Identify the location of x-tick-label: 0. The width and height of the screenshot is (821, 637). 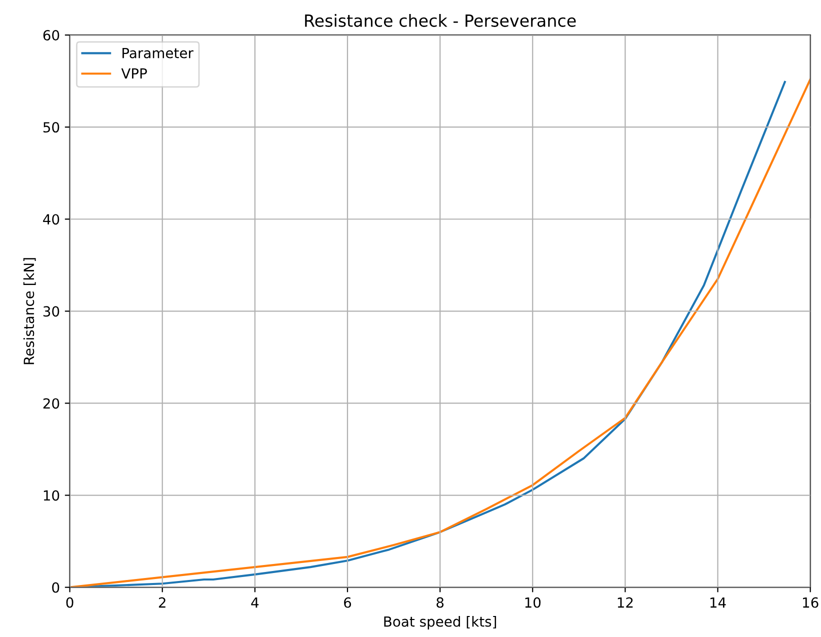
(70, 602).